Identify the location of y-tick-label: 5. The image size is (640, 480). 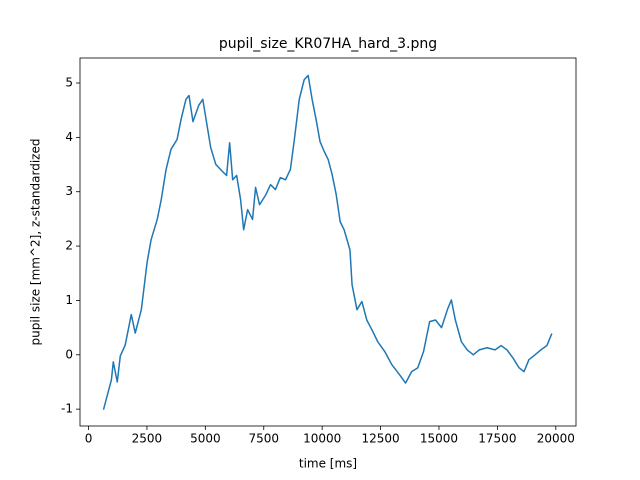
(69, 83).